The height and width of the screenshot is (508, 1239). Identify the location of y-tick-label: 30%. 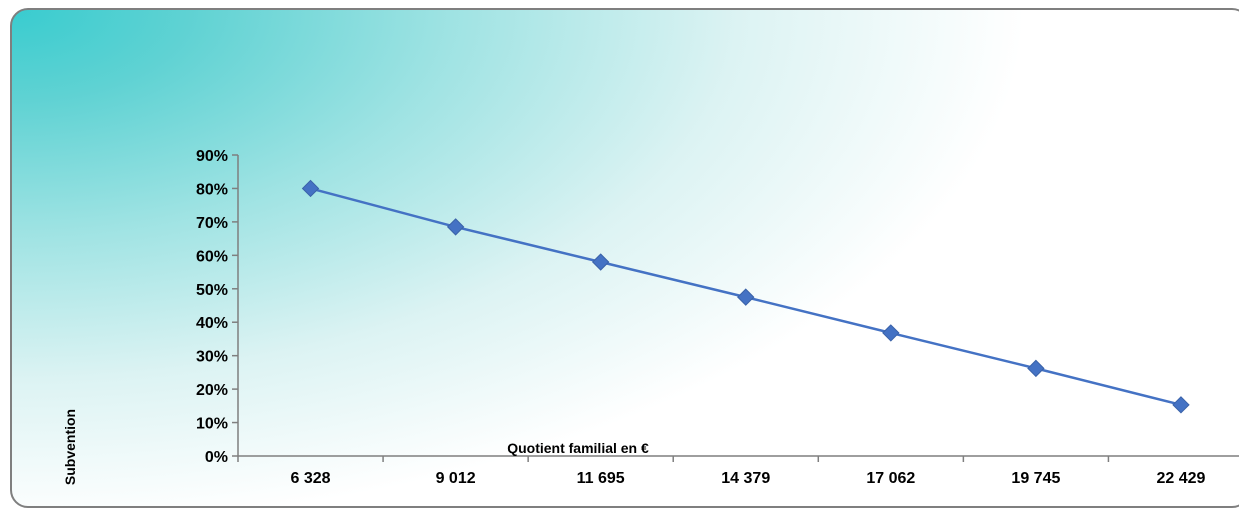
(212, 357).